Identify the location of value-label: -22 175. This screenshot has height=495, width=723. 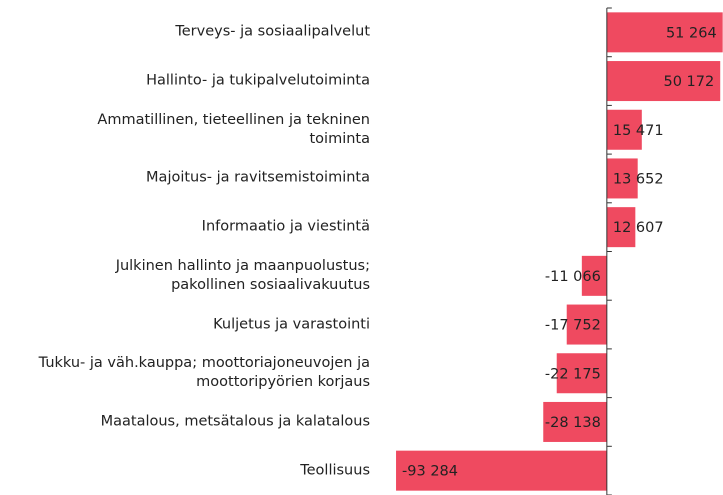
(573, 374).